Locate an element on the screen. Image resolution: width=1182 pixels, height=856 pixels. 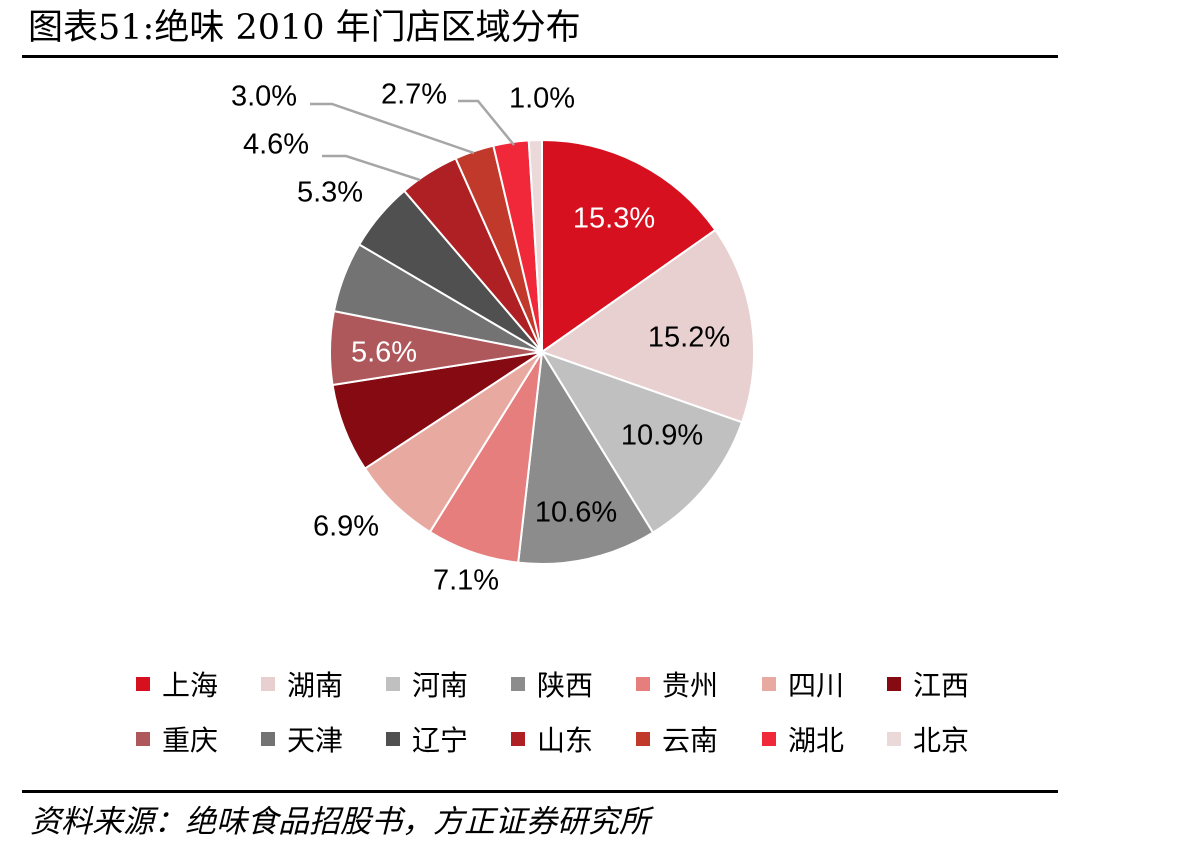
legend-label: 河南 is located at coordinates (440, 685).